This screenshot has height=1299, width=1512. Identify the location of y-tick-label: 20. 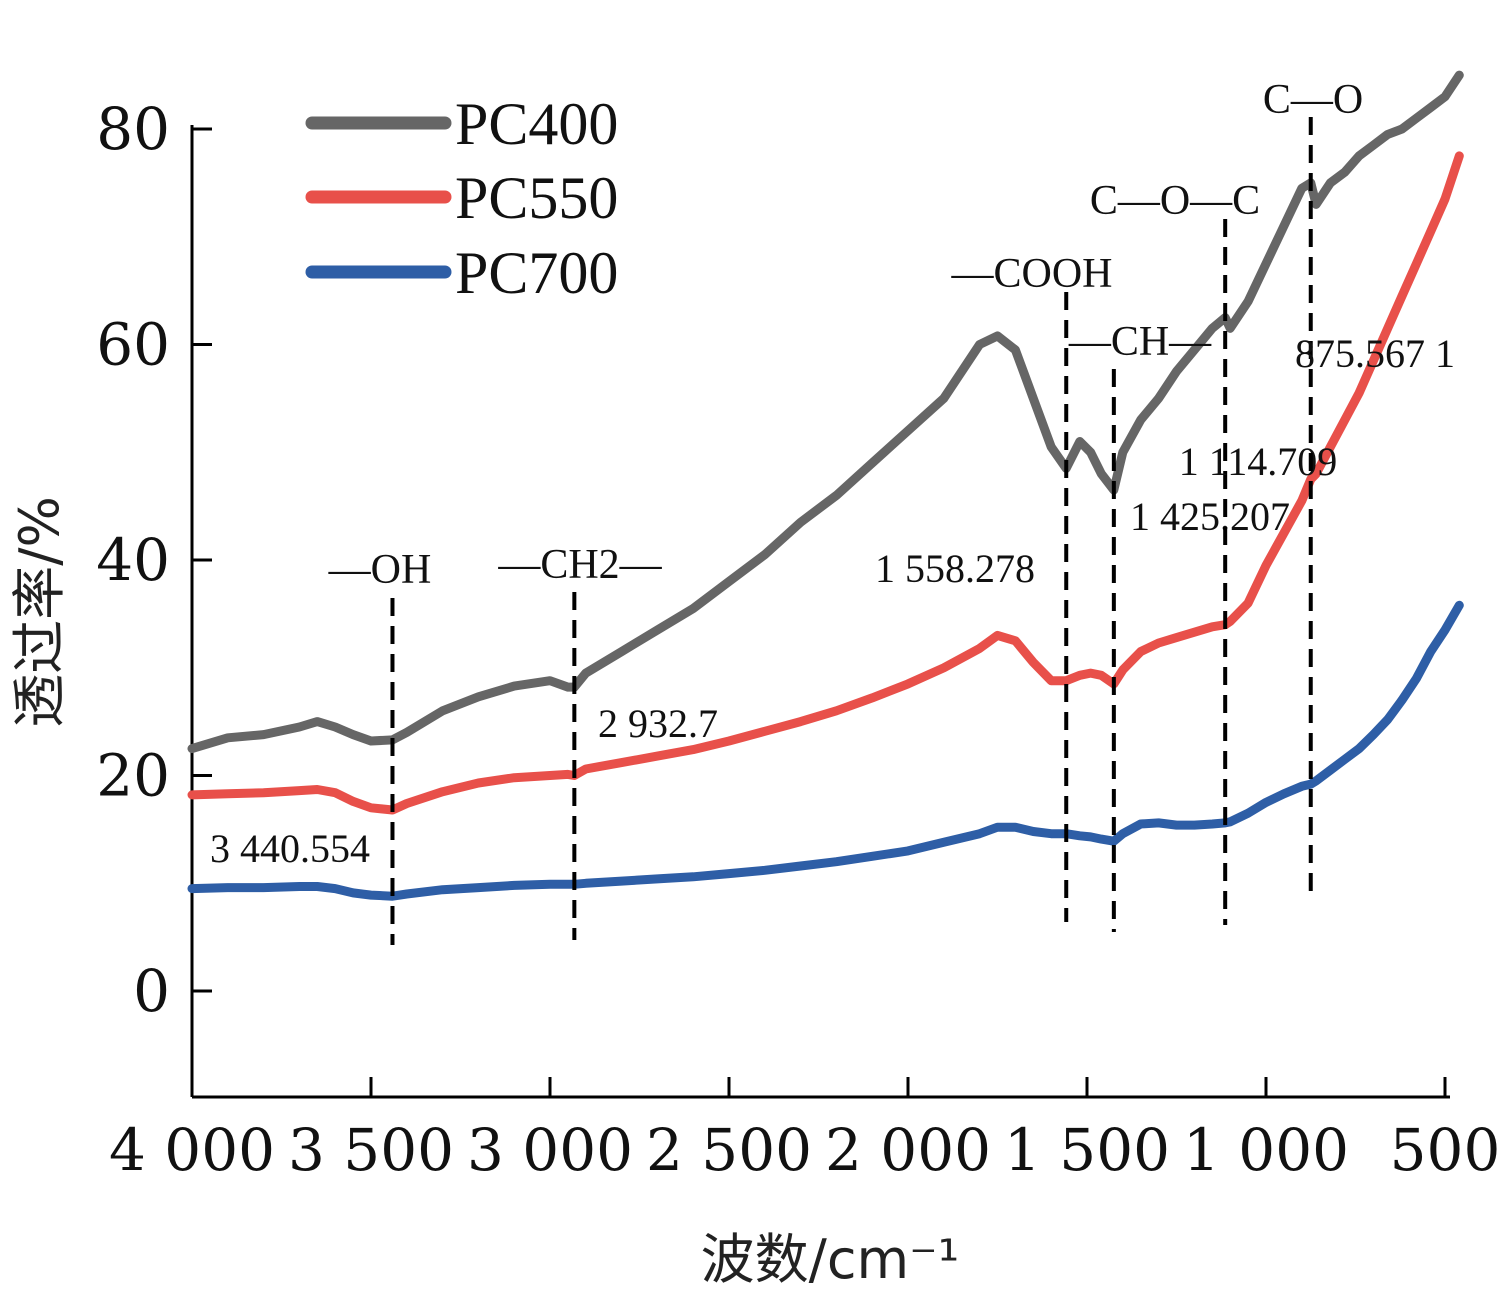
(133, 776).